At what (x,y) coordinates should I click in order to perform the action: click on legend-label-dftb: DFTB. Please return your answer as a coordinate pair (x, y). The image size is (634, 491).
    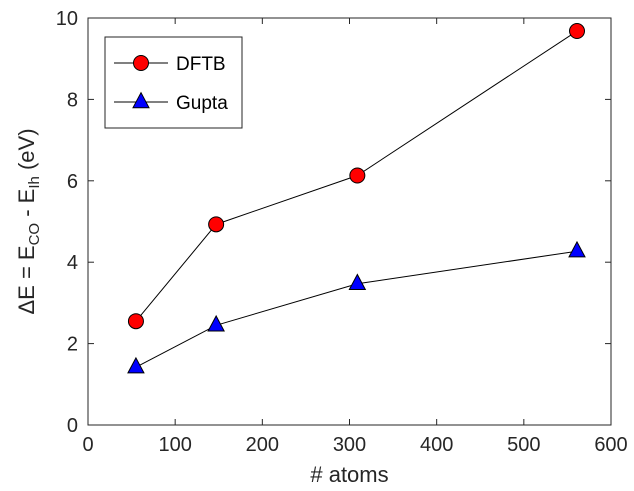
    Looking at the image, I should click on (201, 64).